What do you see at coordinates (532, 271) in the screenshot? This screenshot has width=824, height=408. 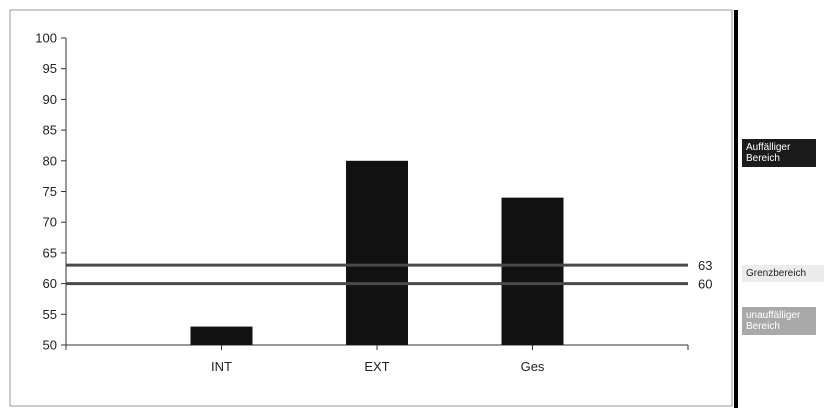 I see `bar-ges` at bounding box center [532, 271].